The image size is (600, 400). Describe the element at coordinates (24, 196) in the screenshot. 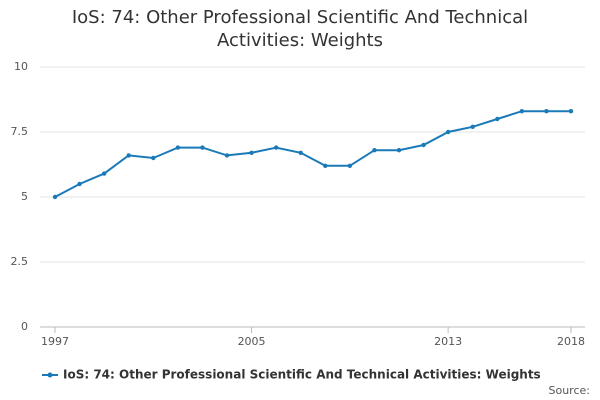

I see `y-tick-label: 5` at that location.